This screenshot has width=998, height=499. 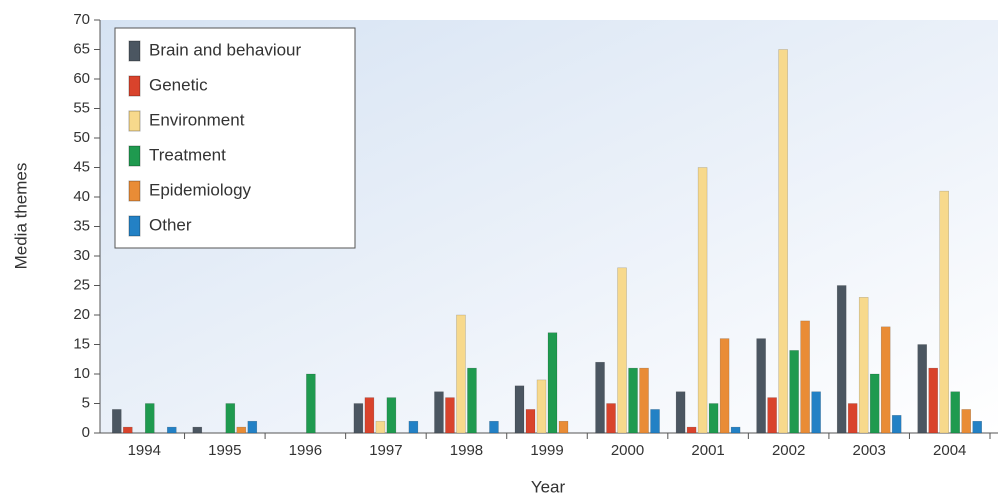 I want to click on y-tick-label: 25, so click(x=81, y=284).